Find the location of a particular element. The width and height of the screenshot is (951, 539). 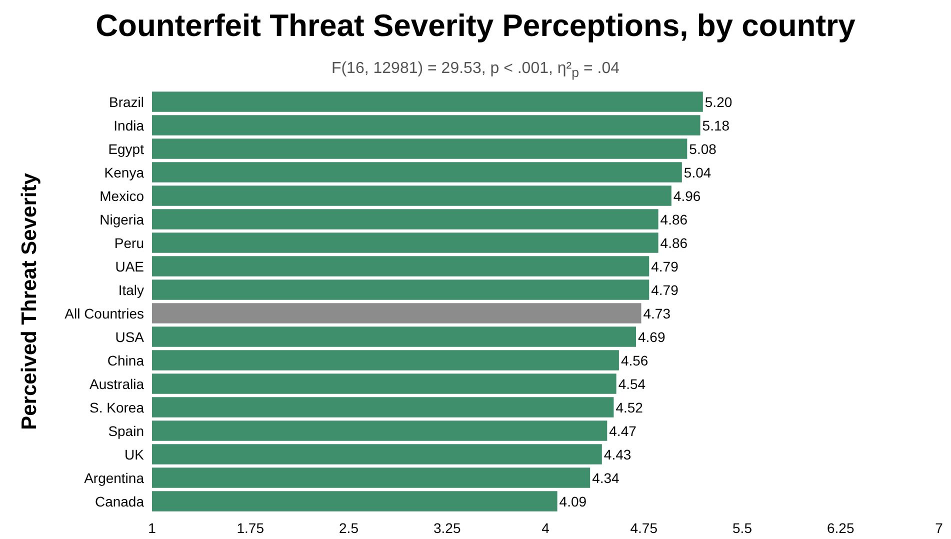

x-tick-label: 1 is located at coordinates (152, 528).